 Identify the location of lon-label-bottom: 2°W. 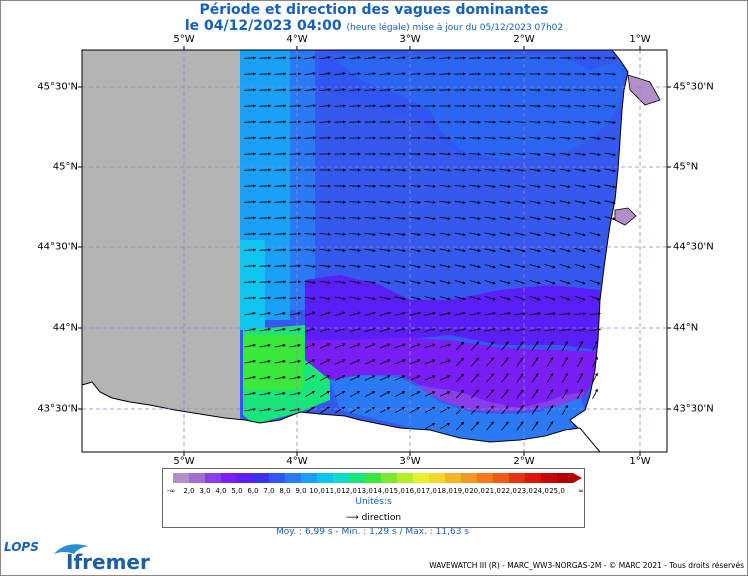
(524, 461).